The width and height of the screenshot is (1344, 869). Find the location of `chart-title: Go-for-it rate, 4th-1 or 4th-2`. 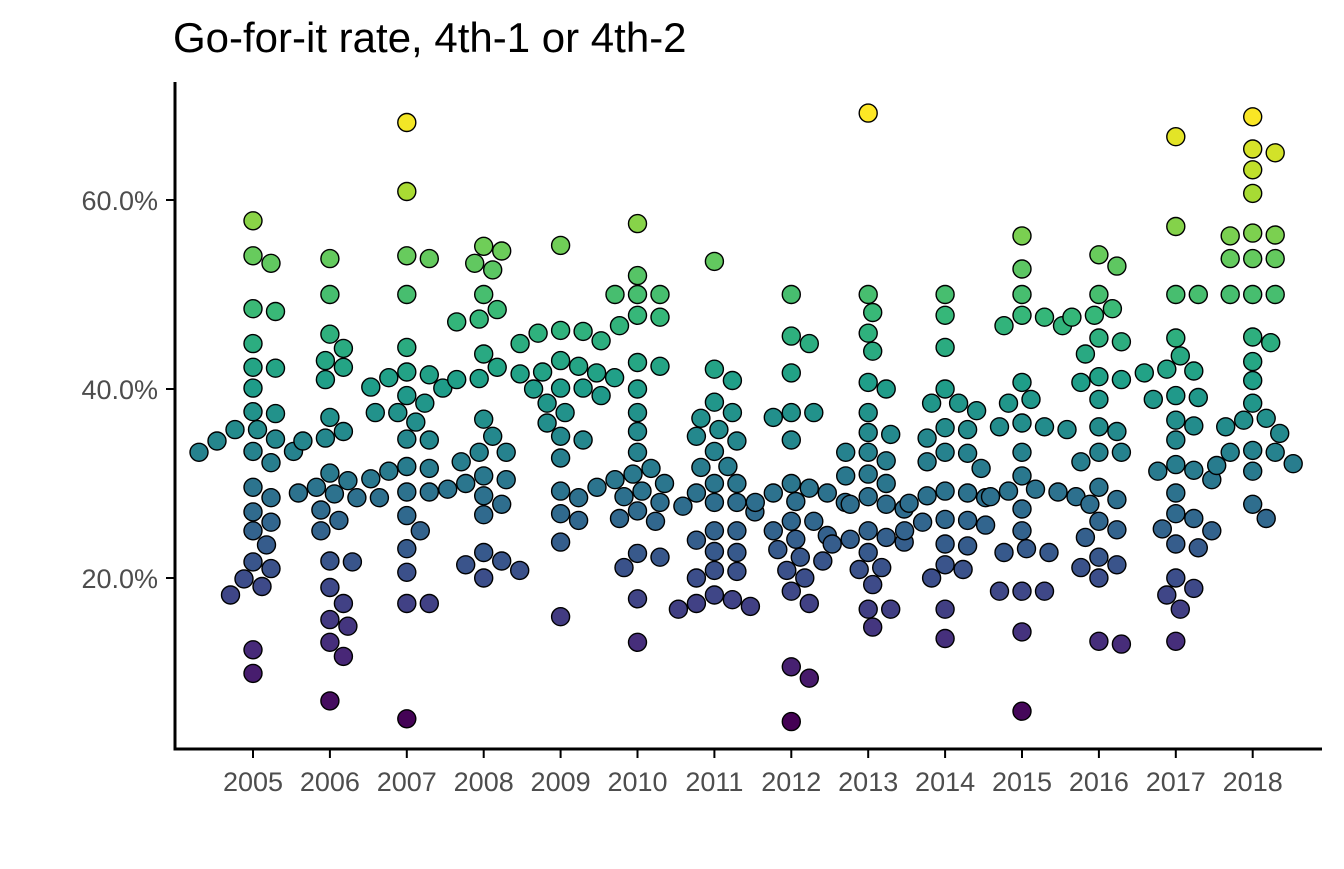

chart-title: Go-for-it rate, 4th-1 or 4th-2 is located at coordinates (430, 37).